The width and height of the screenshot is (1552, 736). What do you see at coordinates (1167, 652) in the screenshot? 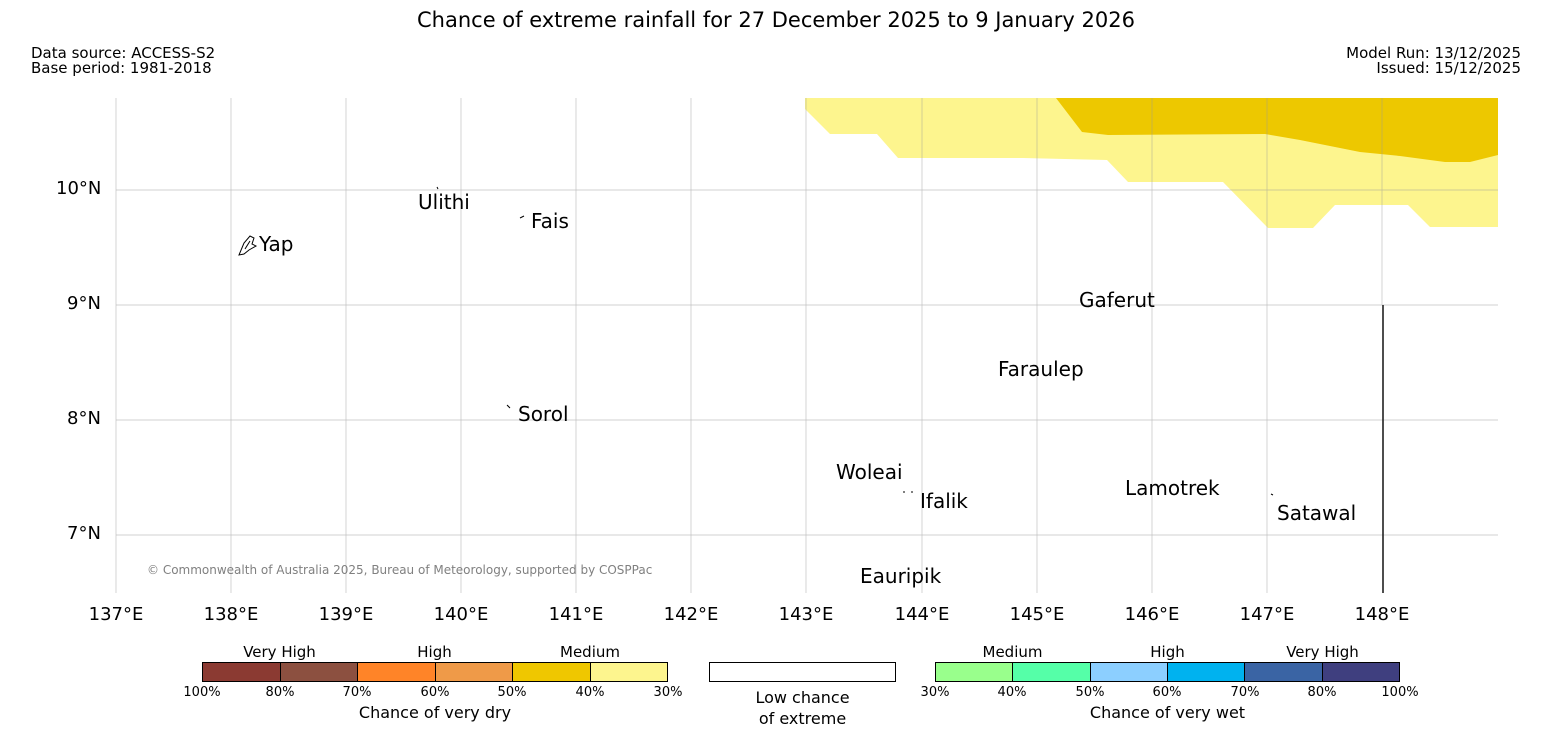
I see `legend-wet-group-high: High` at bounding box center [1167, 652].